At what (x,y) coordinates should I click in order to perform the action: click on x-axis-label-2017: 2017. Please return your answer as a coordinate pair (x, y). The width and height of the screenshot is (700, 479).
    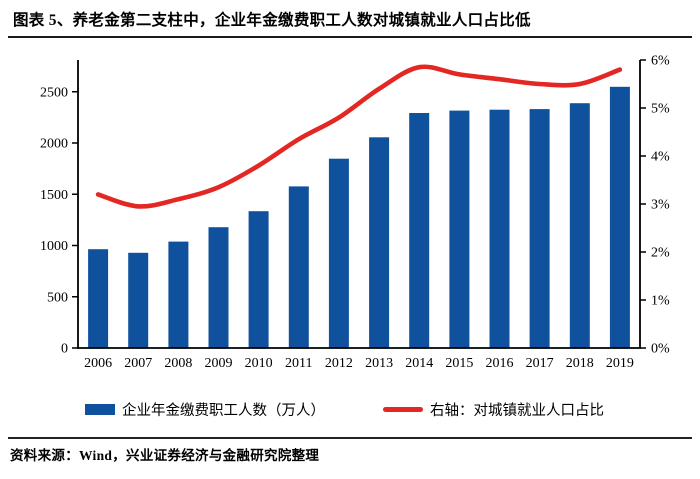
    Looking at the image, I should click on (540, 363).